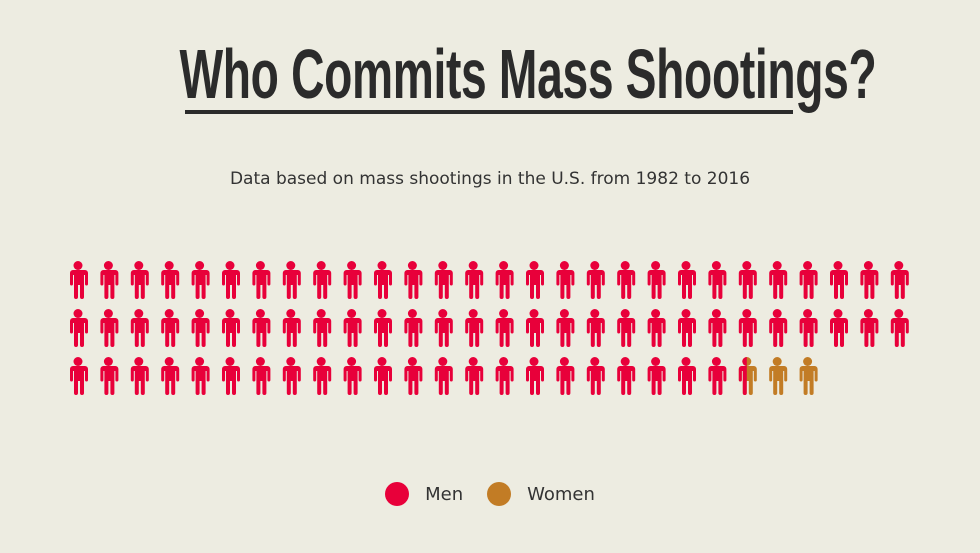 Image resolution: width=980 pixels, height=553 pixels. Describe the element at coordinates (397, 494) in the screenshot. I see `legend-swatch-men` at that location.